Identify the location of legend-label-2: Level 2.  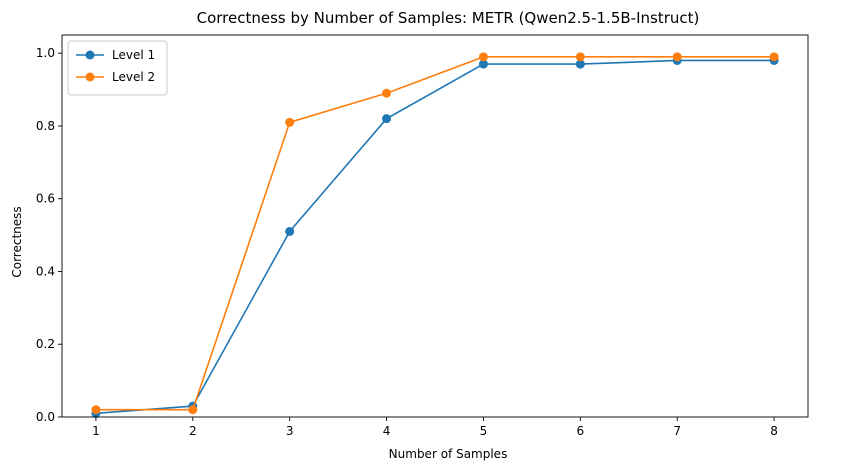
(133, 77).